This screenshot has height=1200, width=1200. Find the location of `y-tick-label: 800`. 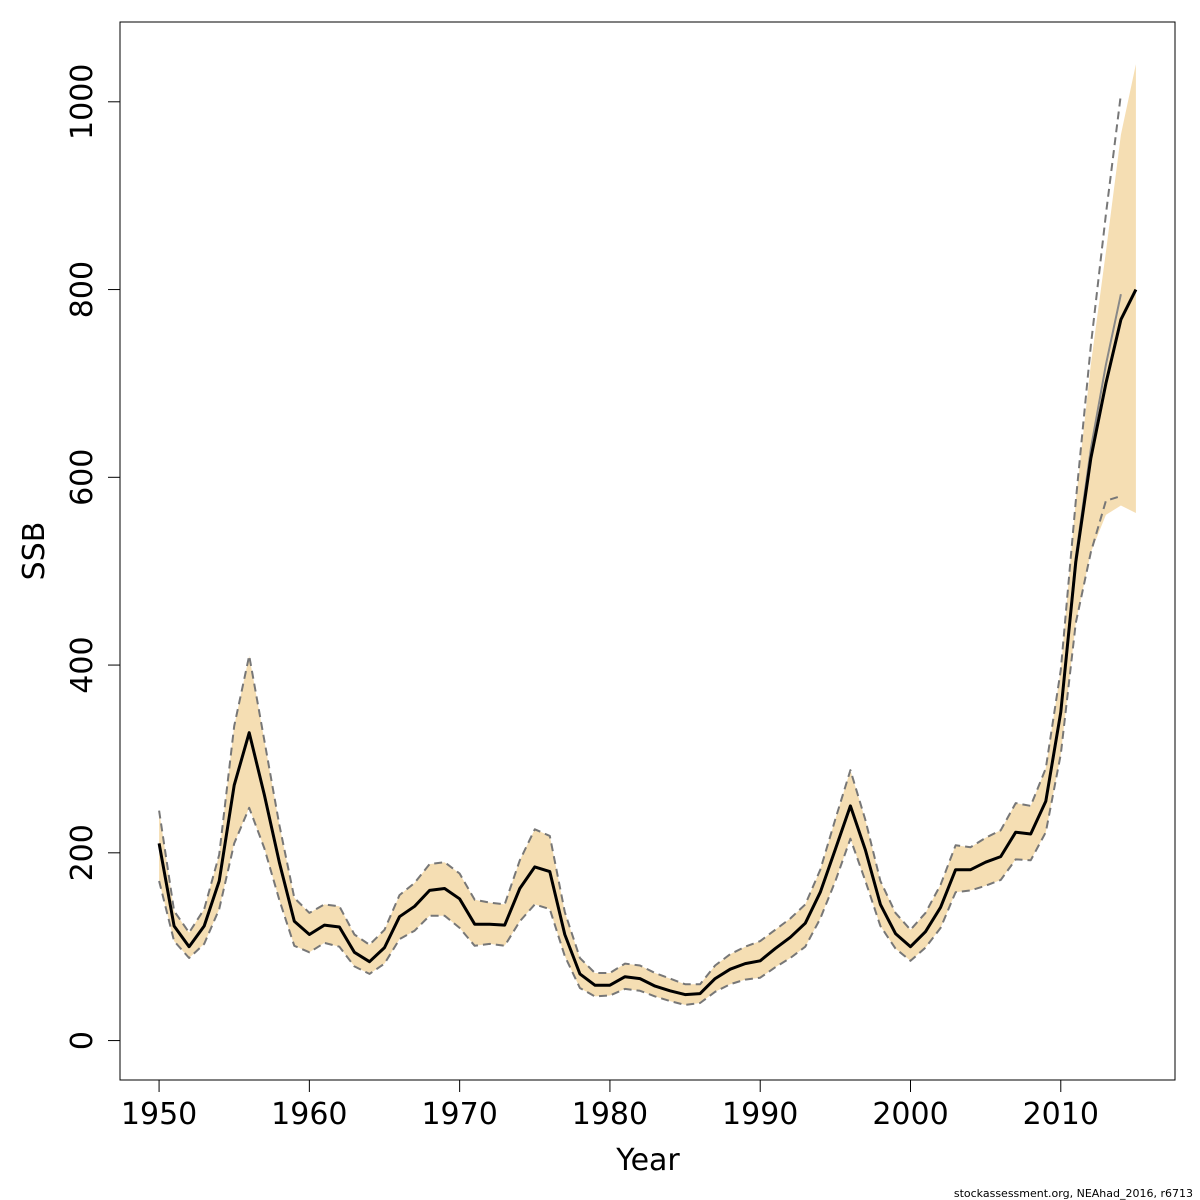

y-tick-label: 800 is located at coordinates (82, 289).